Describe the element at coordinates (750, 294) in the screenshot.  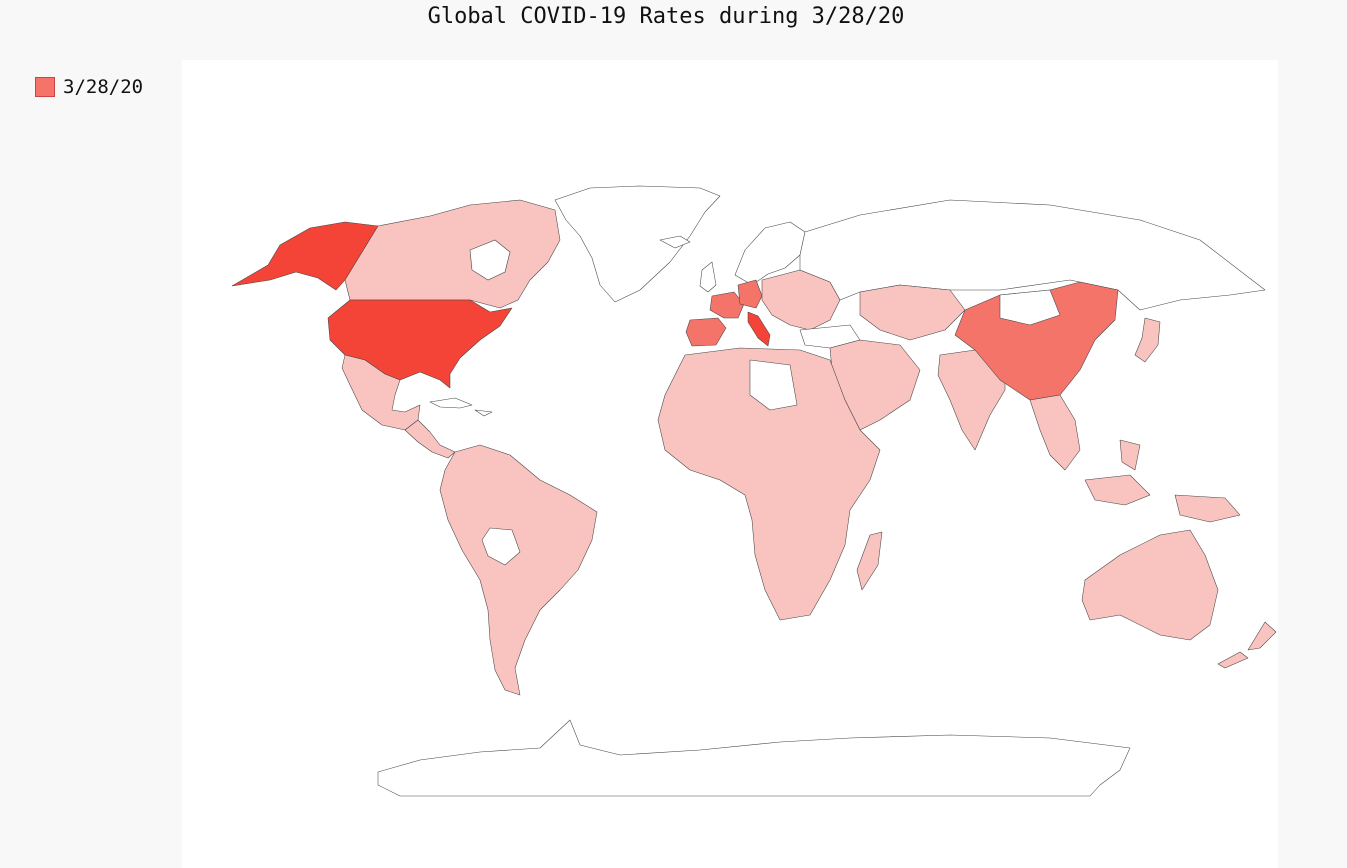
I see `region-germany` at that location.